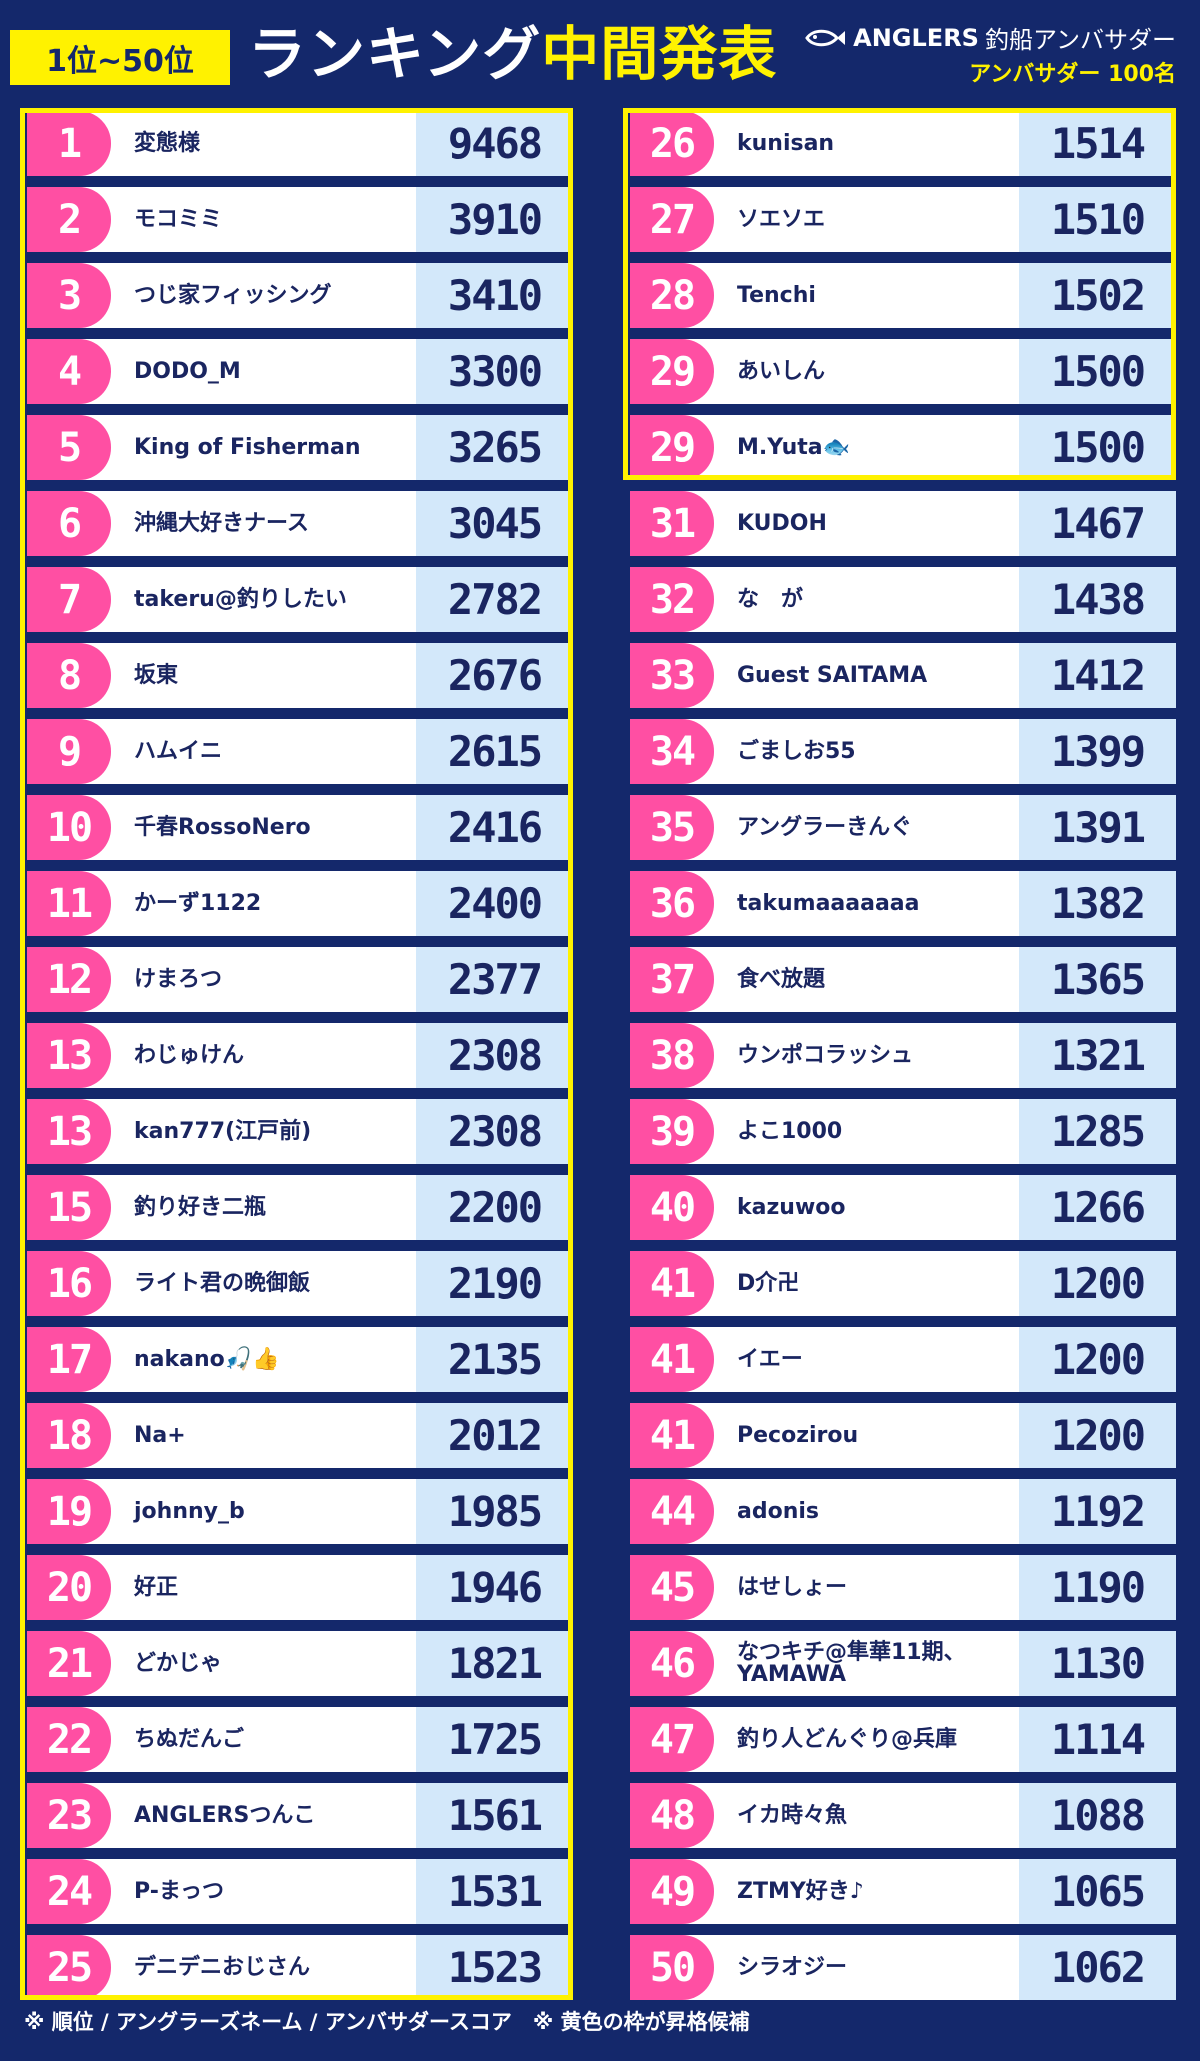 The height and width of the screenshot is (2061, 1200). I want to click on ambassador-score: 1088, so click(1097, 1815).